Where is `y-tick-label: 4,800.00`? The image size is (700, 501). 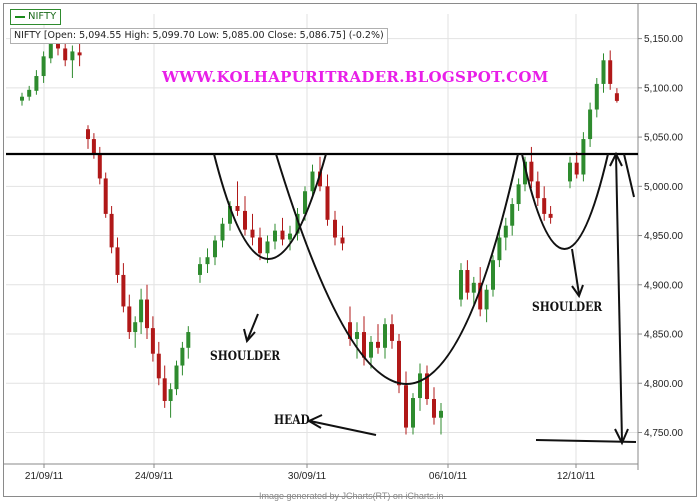
y-tick-label: 4,800.00 is located at coordinates (663, 384).